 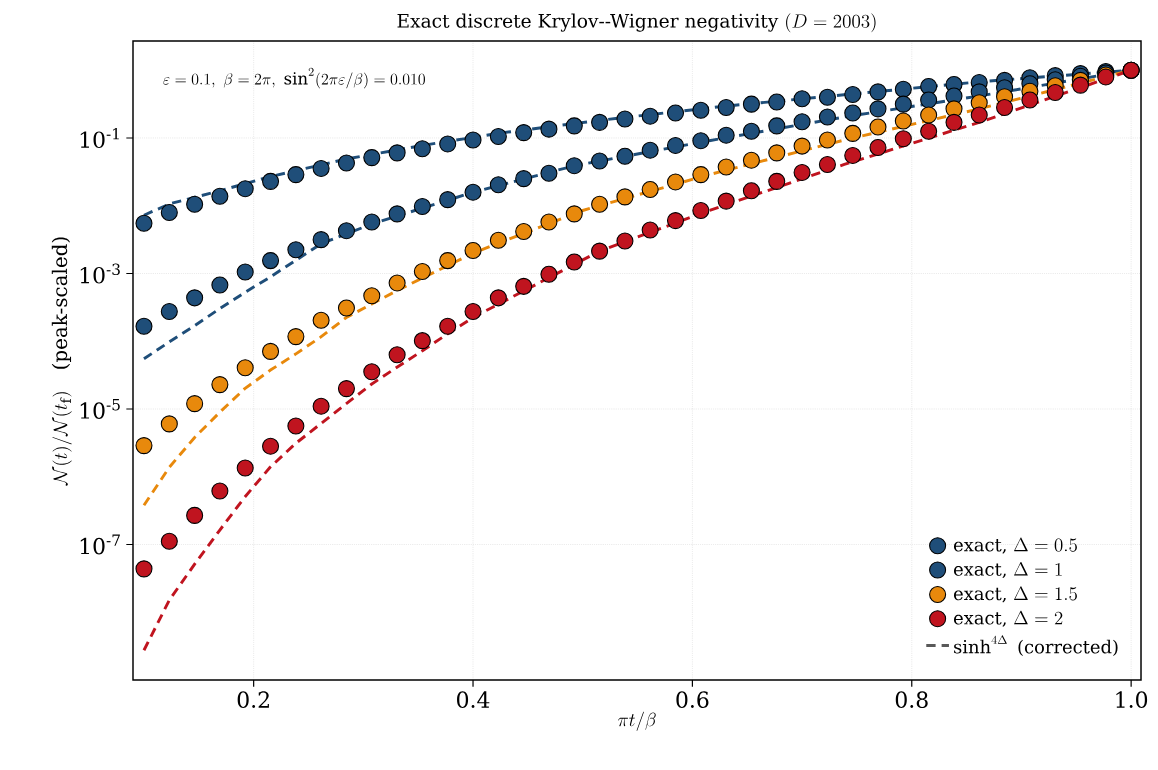 I want to click on chart-title: $\textrm{Exact discrete Krylov--Wigner negativity }(D=2003)$, so click(x=636, y=23).